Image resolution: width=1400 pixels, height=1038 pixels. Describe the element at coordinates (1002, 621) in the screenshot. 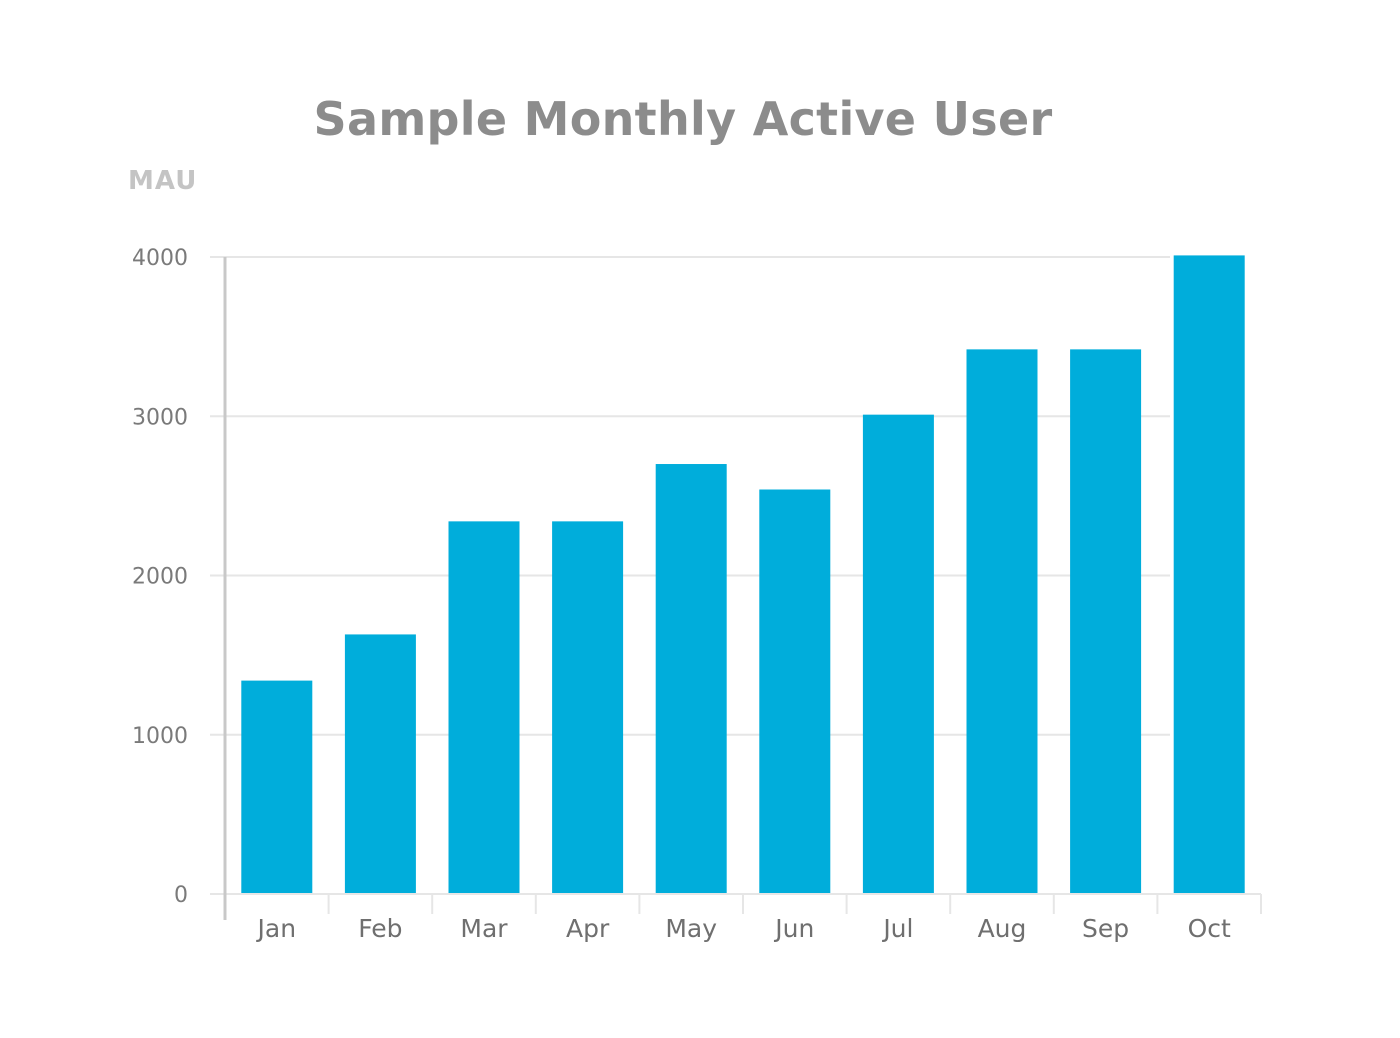

I see `bar-aug` at that location.